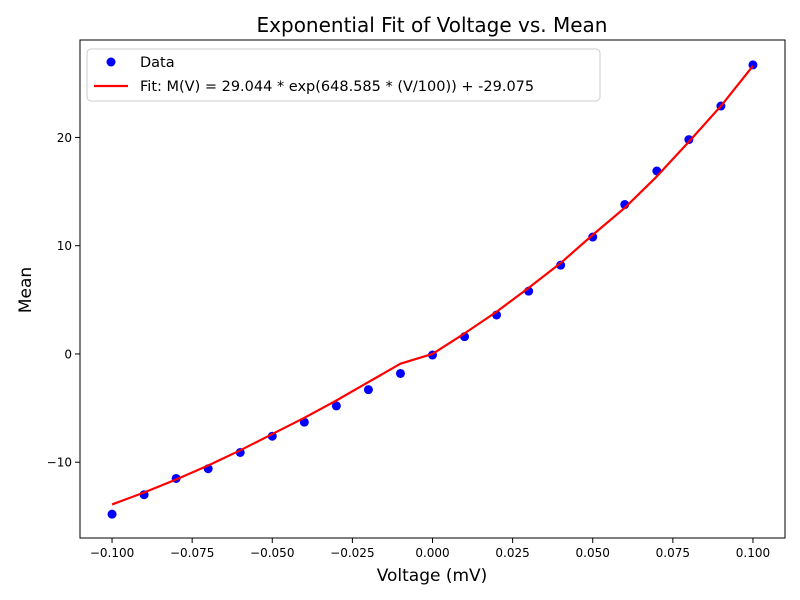 The image size is (800, 600). Describe the element at coordinates (112, 553) in the screenshot. I see `x-tick-label: −0.100` at that location.